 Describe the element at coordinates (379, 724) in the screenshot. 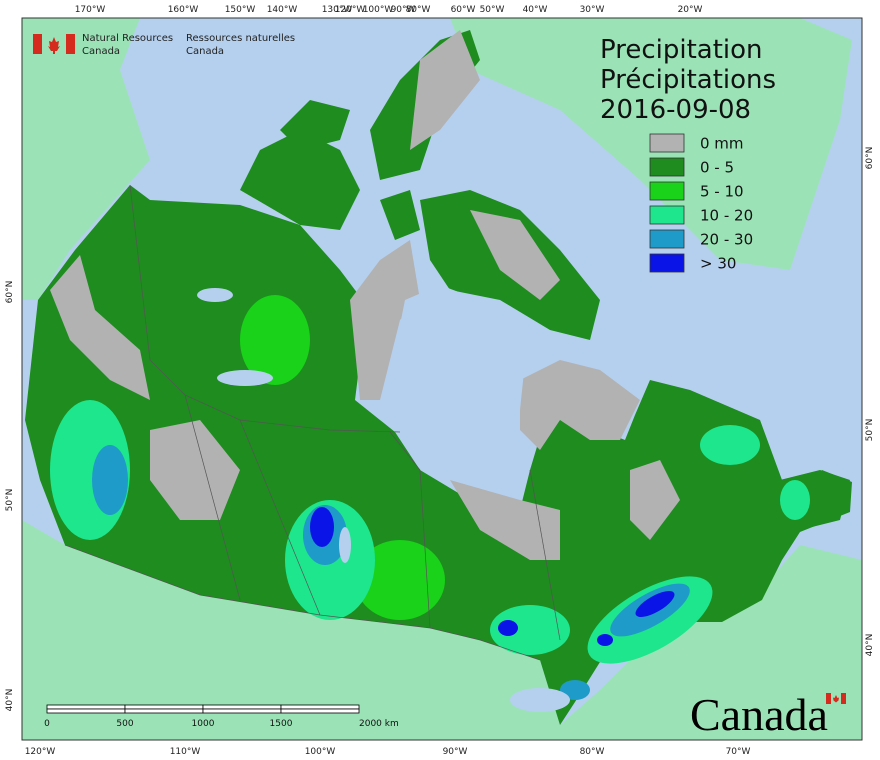

I see `scale-label: 2000 km` at that location.